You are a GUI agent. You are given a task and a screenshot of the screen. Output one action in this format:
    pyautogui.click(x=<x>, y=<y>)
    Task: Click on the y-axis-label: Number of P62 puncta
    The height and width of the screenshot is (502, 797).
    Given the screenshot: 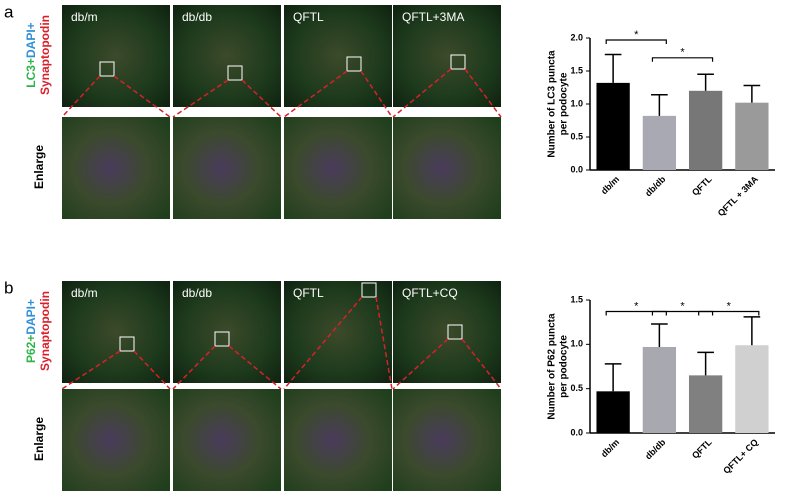 What is the action you would take?
    pyautogui.click(x=552, y=366)
    